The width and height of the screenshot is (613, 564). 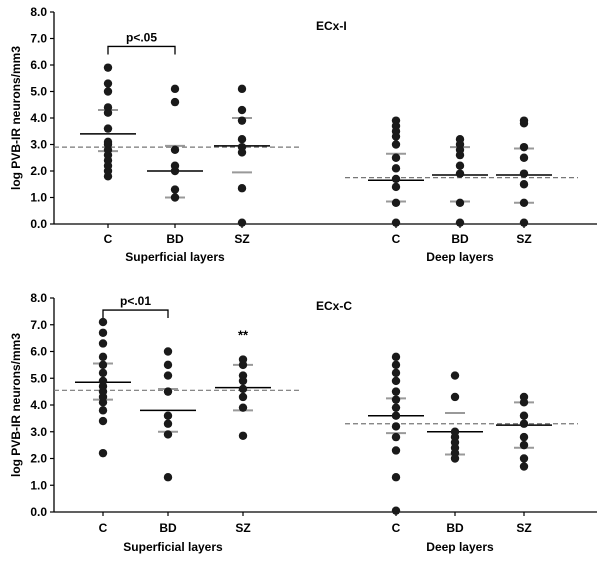 What do you see at coordinates (175, 257) in the screenshot?
I see `group-label: Superficial layers` at bounding box center [175, 257].